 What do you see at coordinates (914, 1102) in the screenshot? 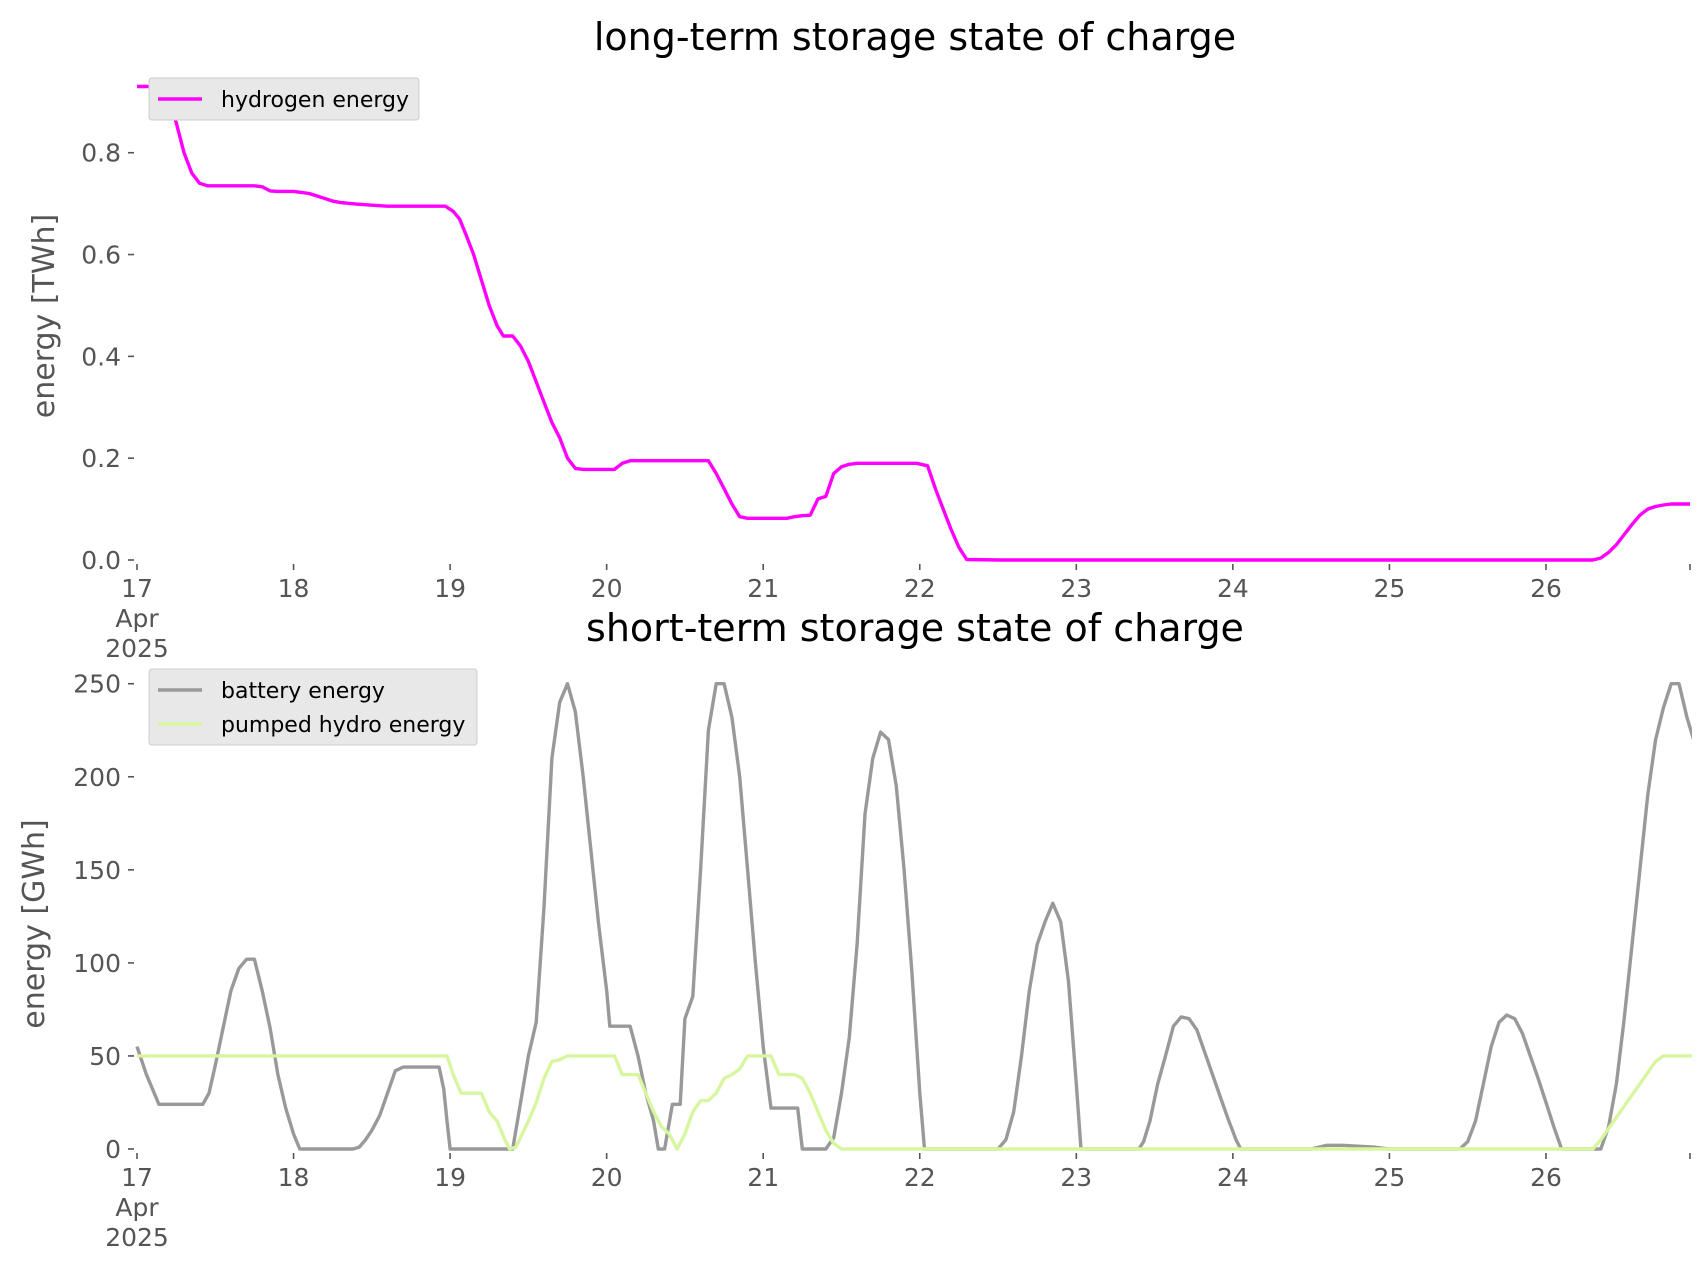
I see `series-line-pumped-hydro-energy` at bounding box center [914, 1102].